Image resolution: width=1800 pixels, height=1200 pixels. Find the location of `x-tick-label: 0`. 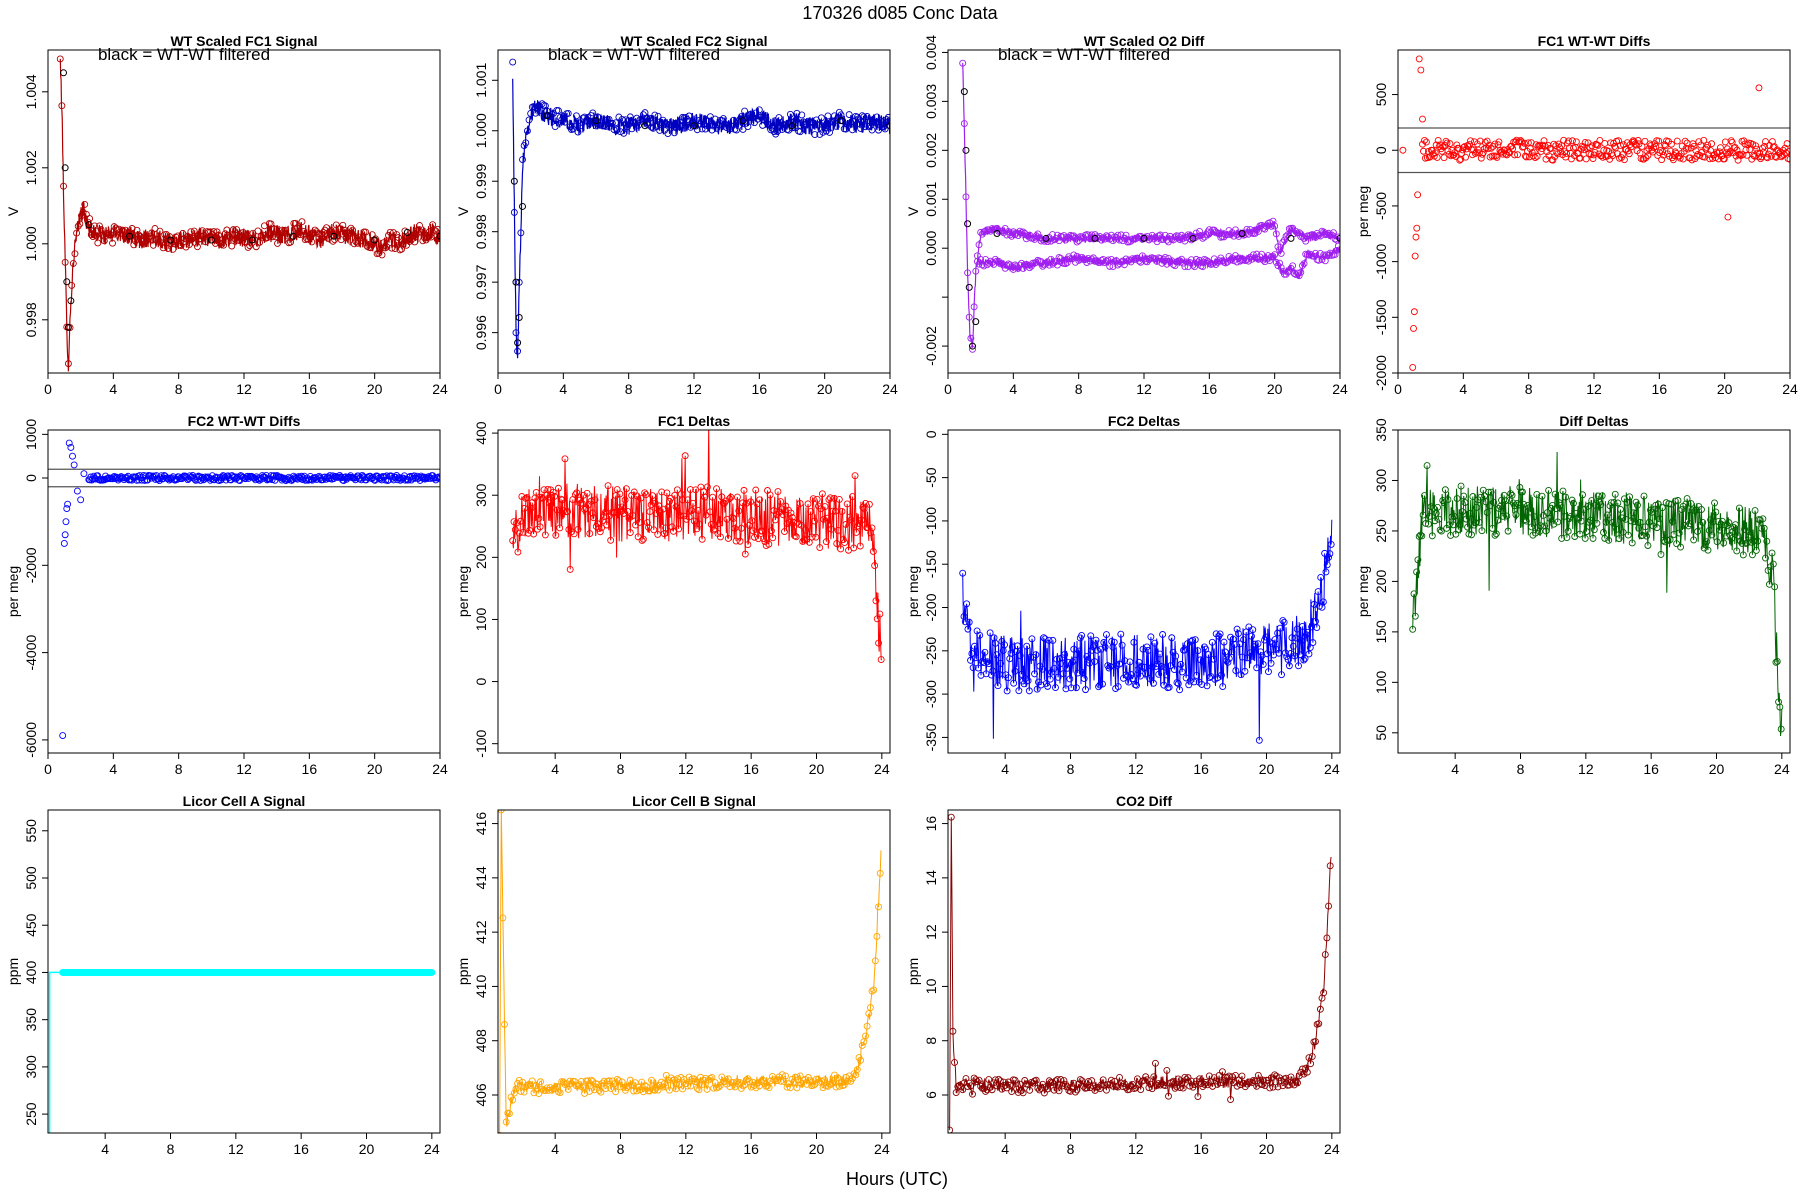

x-tick-label: 0 is located at coordinates (948, 389).